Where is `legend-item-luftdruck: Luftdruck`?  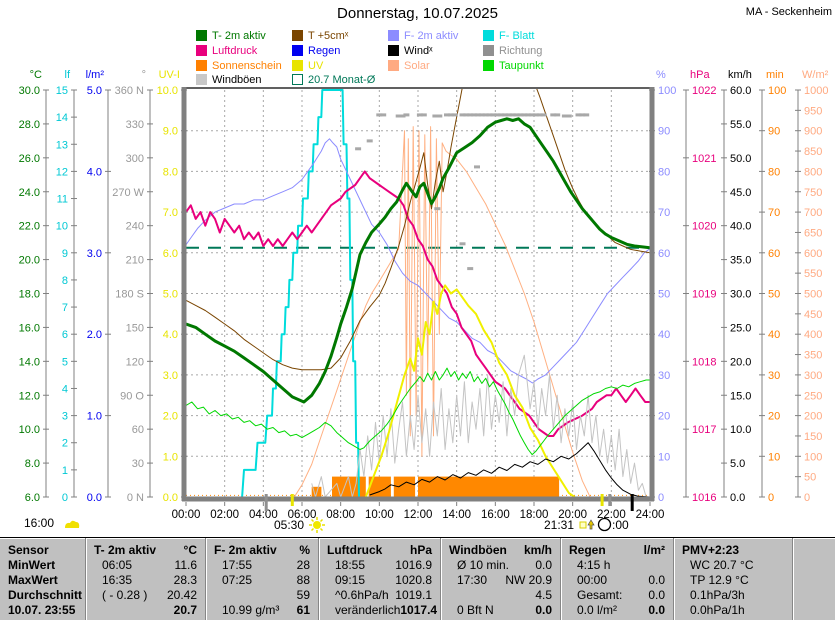
legend-item-luftdruck: Luftdruck is located at coordinates (226, 50).